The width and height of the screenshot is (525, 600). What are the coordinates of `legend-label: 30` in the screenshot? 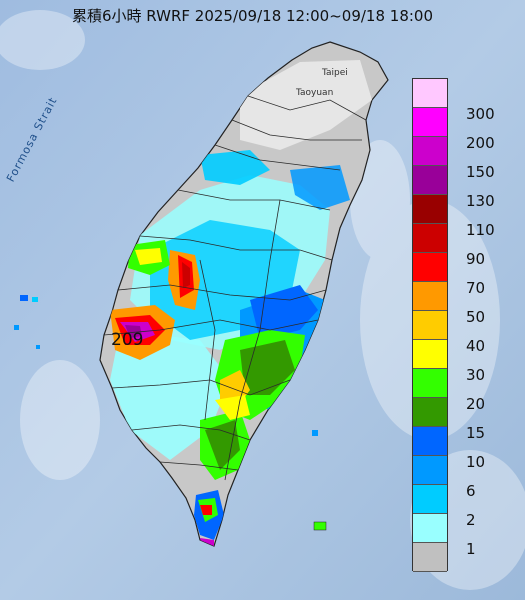 It's located at (476, 375).